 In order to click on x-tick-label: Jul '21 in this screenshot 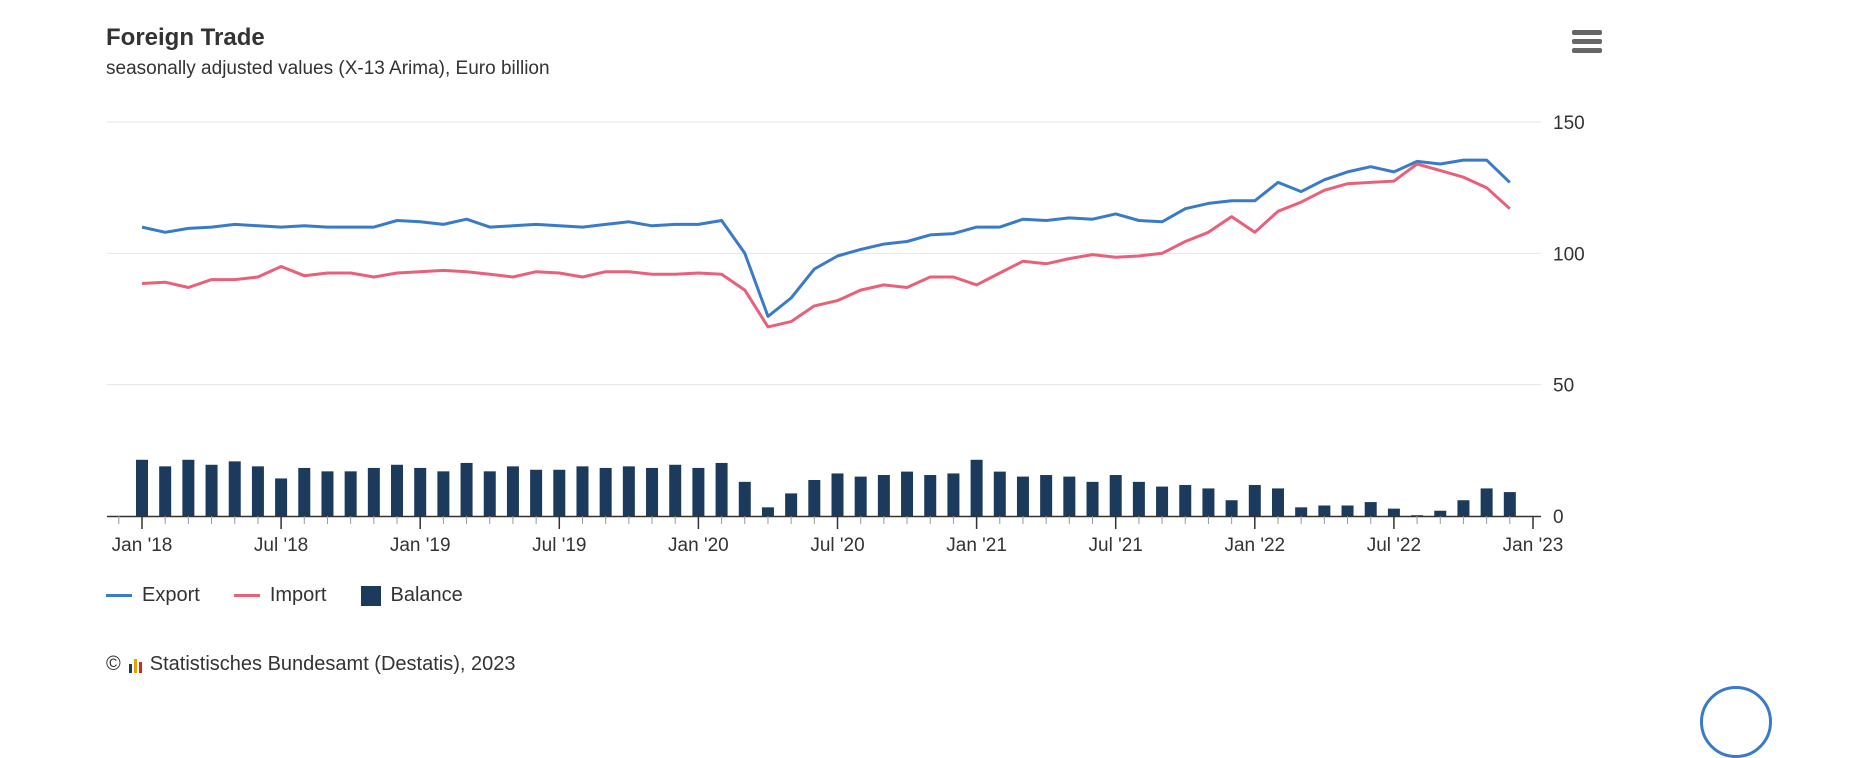, I will do `click(1116, 545)`.